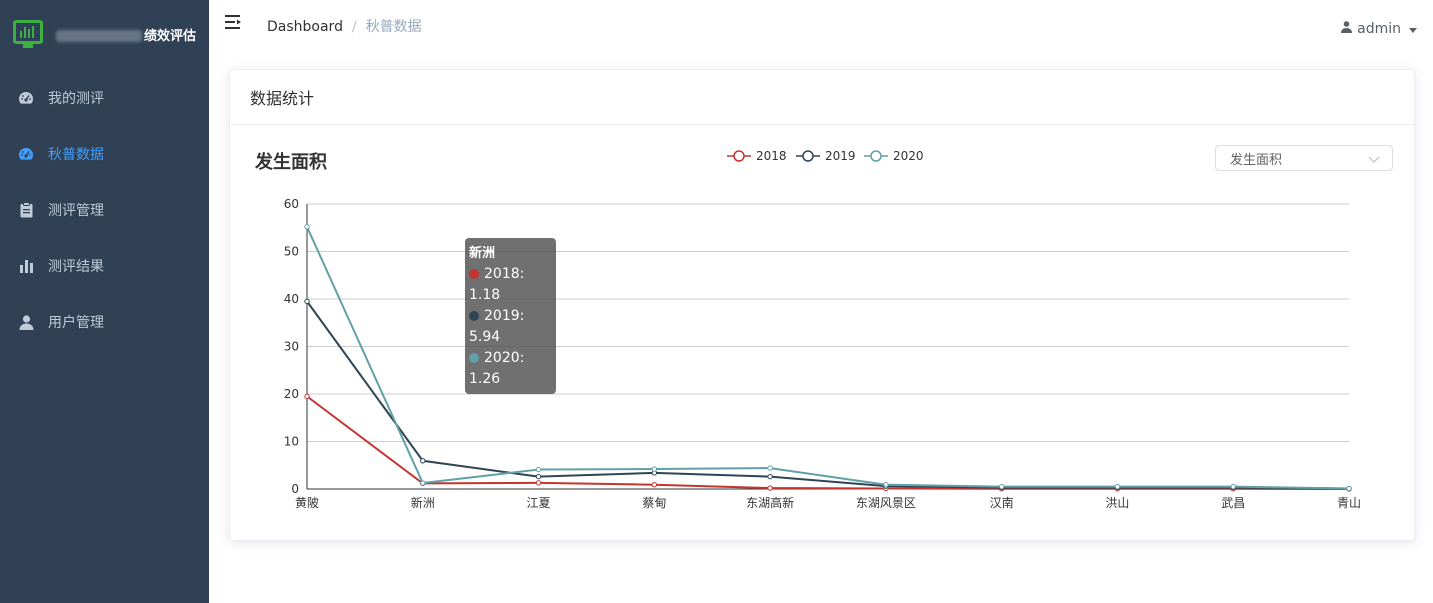 This screenshot has width=1433, height=603. I want to click on x-tick-label: 黄陂, so click(307, 502).